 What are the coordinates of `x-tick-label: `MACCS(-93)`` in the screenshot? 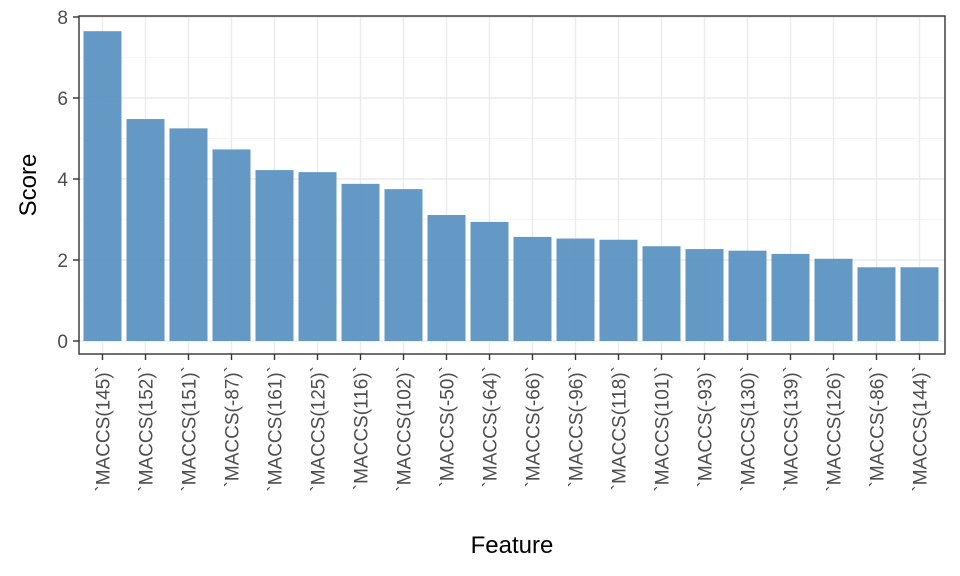 It's located at (706, 426).